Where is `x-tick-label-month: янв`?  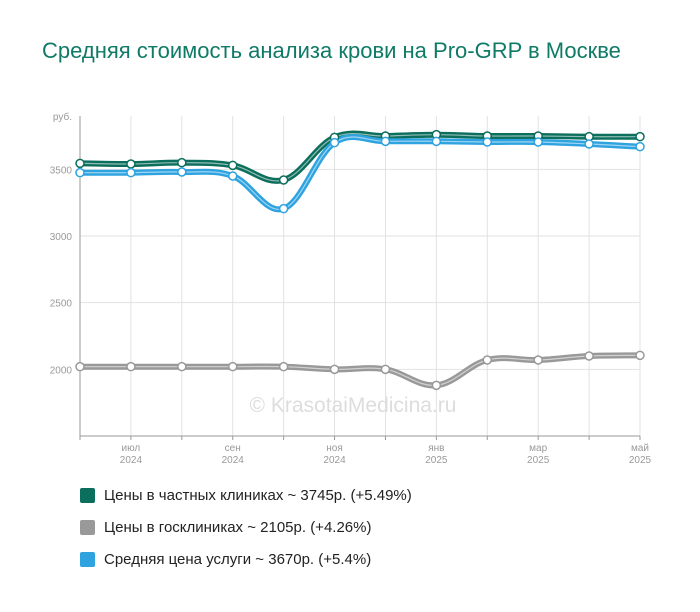
x-tick-label-month: янв is located at coordinates (436, 448).